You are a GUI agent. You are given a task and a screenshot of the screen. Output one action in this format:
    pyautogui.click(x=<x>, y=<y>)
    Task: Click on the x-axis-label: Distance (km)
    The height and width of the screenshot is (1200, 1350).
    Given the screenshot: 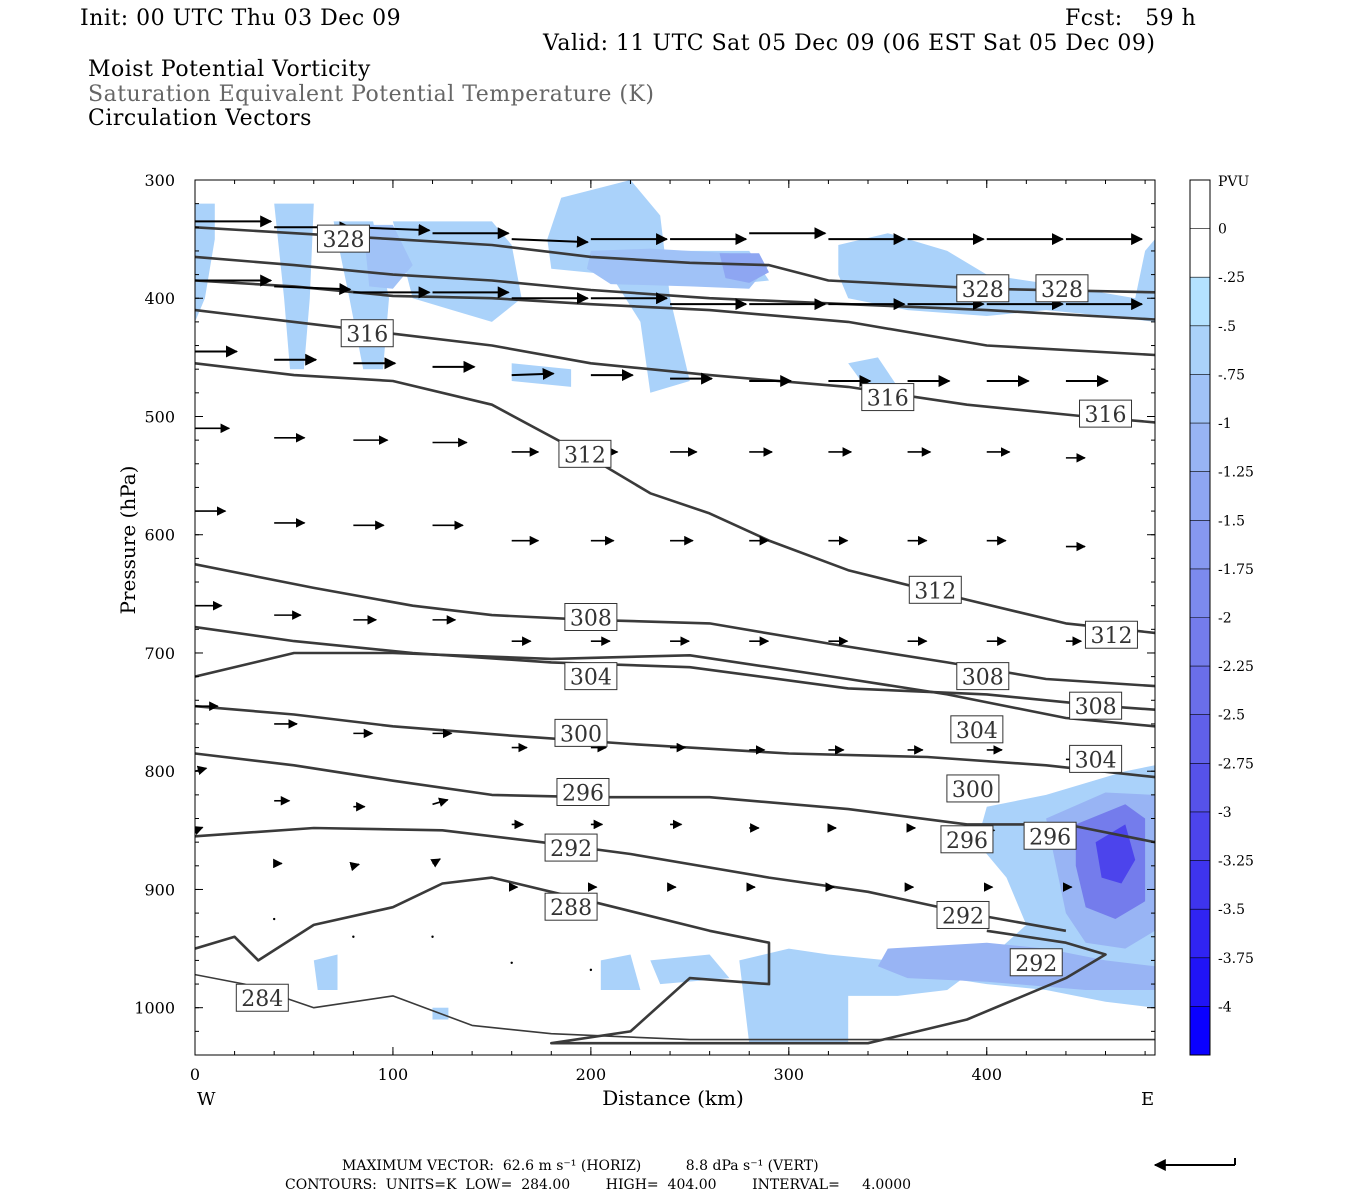 What is the action you would take?
    pyautogui.click(x=673, y=1098)
    